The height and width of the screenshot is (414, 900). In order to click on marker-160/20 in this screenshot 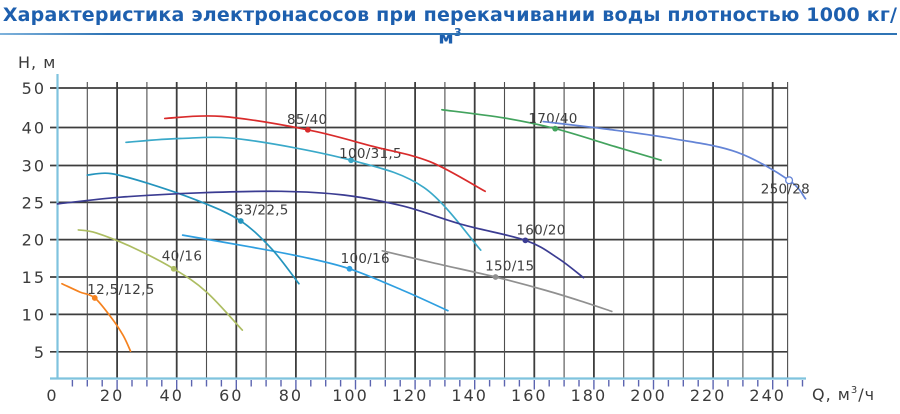, I will do `click(525, 240)`.